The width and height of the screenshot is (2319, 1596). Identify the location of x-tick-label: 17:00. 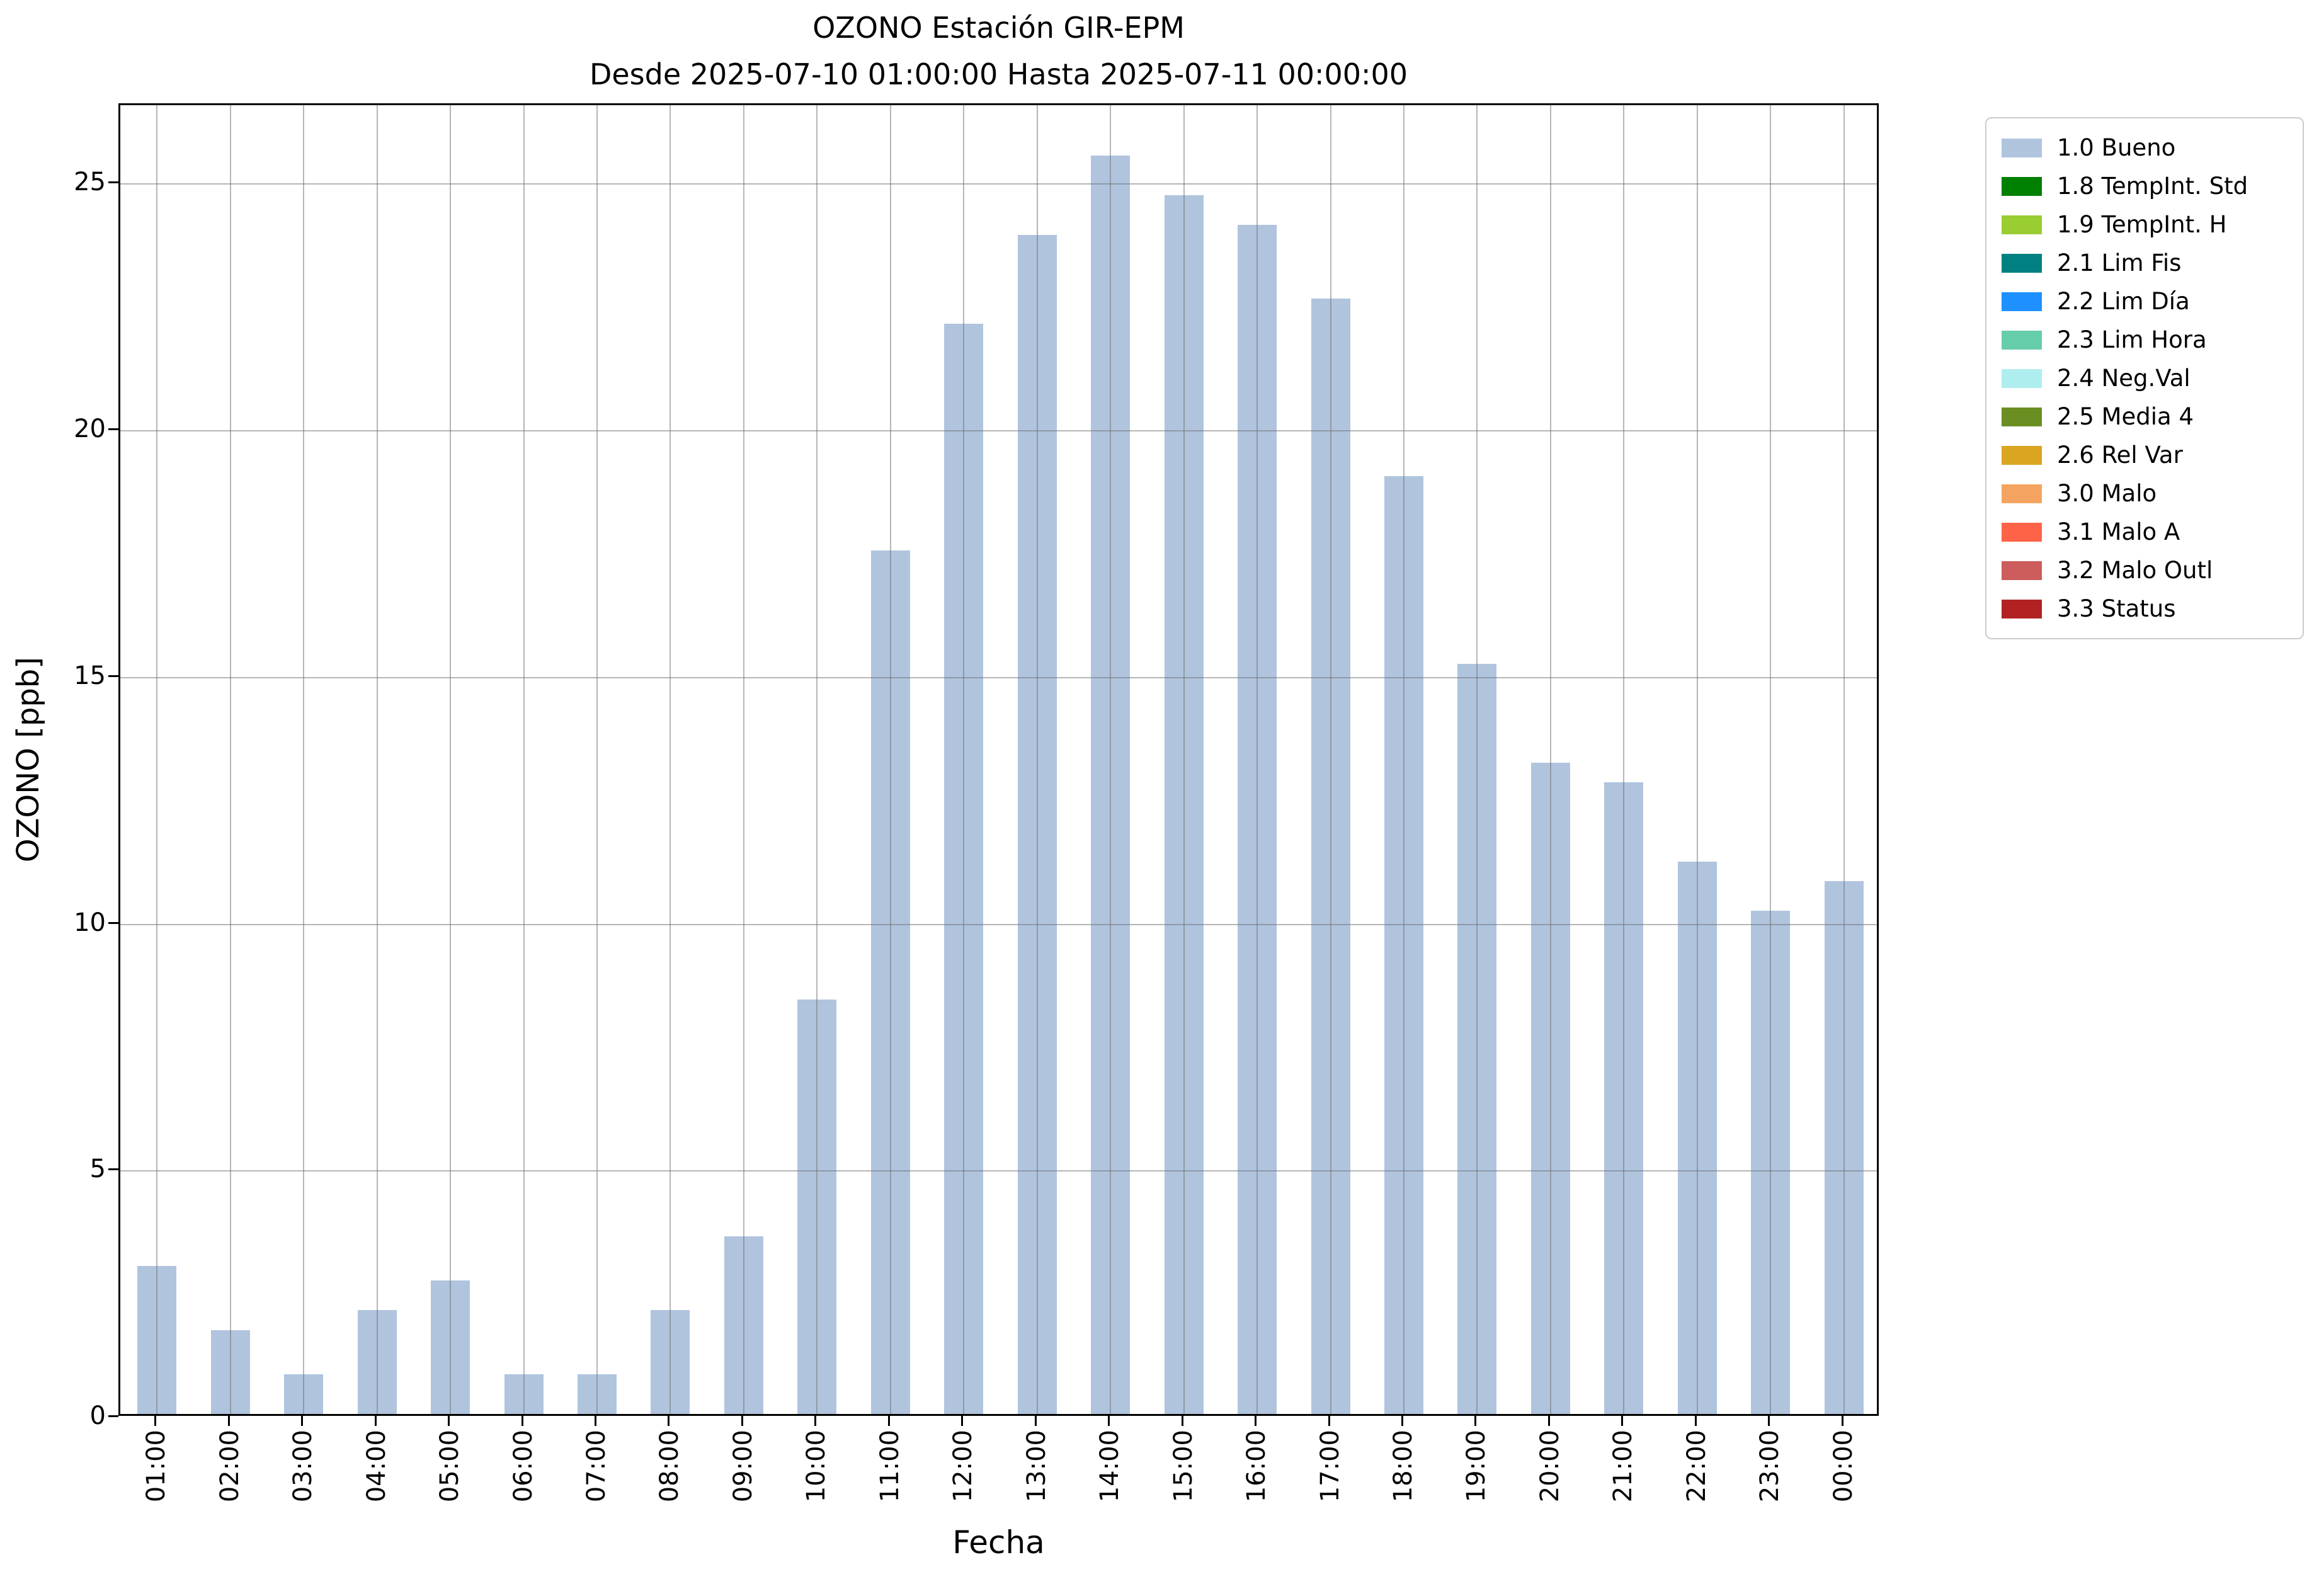
(1330, 1466).